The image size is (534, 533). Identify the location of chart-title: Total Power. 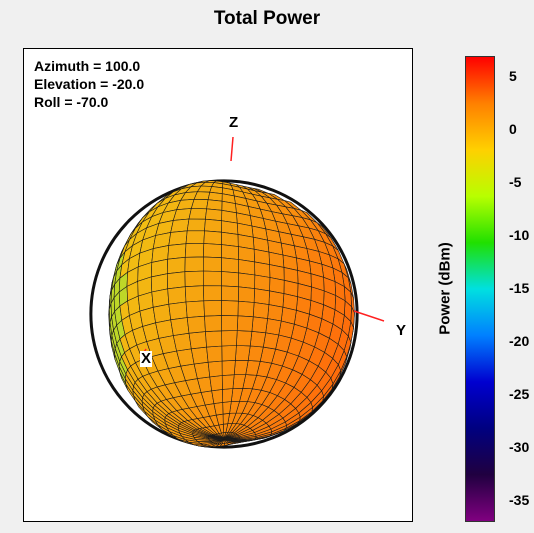
(267, 18).